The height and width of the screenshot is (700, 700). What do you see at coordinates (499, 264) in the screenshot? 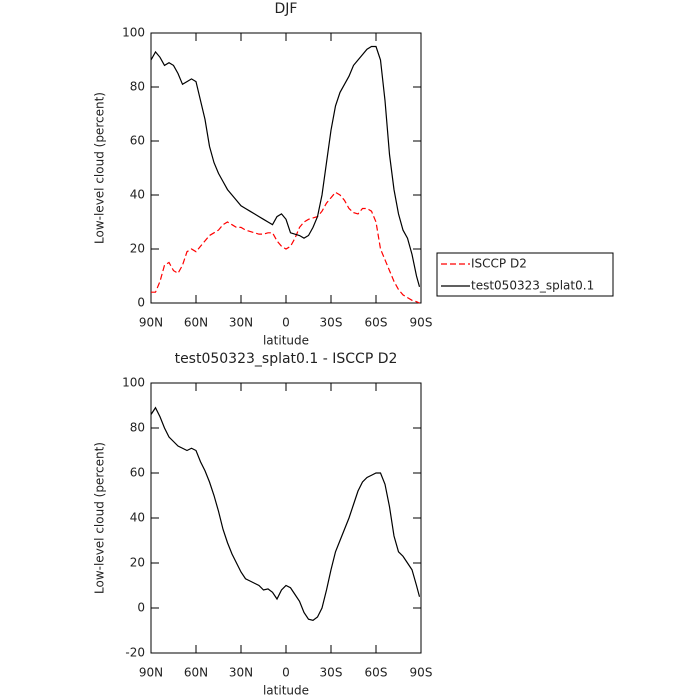
I see `legend-label: ISCCP D2` at bounding box center [499, 264].